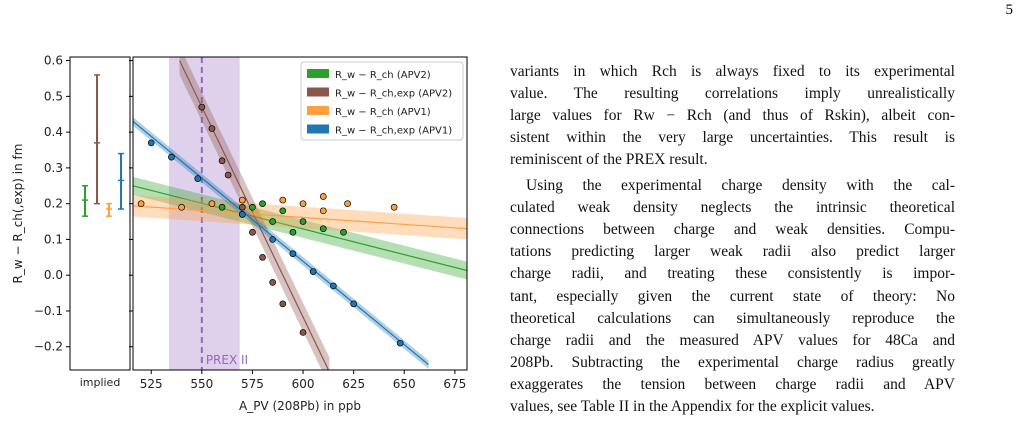 This screenshot has width=1031, height=433. I want to click on legend-label: R_w − R_ch,exp (APV1), so click(393, 131).